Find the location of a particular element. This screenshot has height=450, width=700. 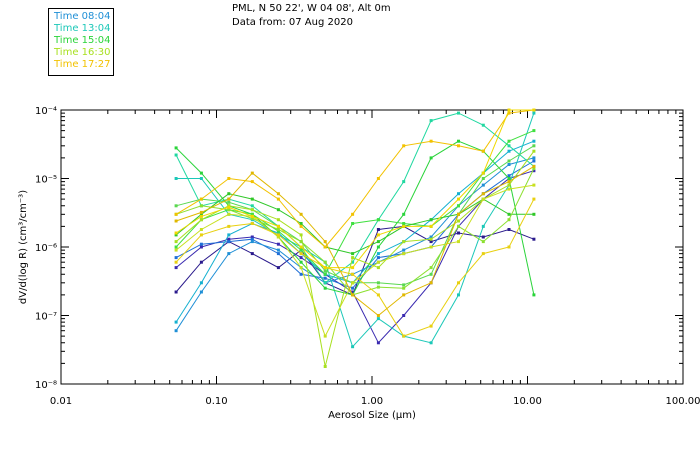

legend-item: Time 13:04 is located at coordinates (82, 28).